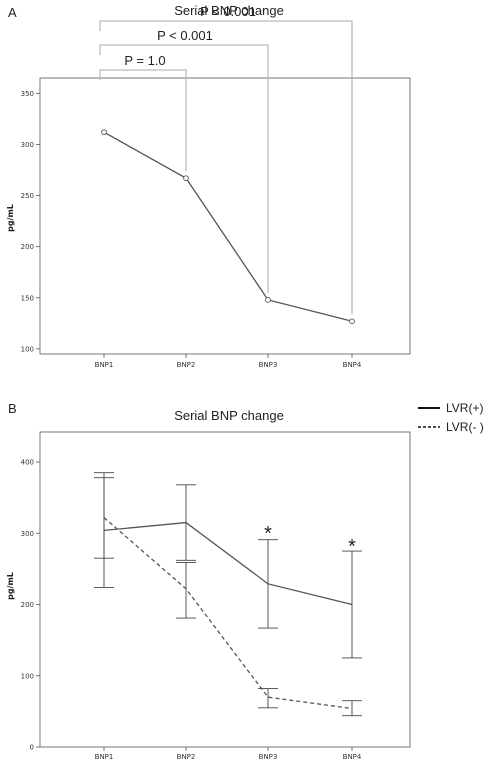 The image size is (496, 764). I want to click on legend-lvr-negative: LVR(- ), so click(465, 427).